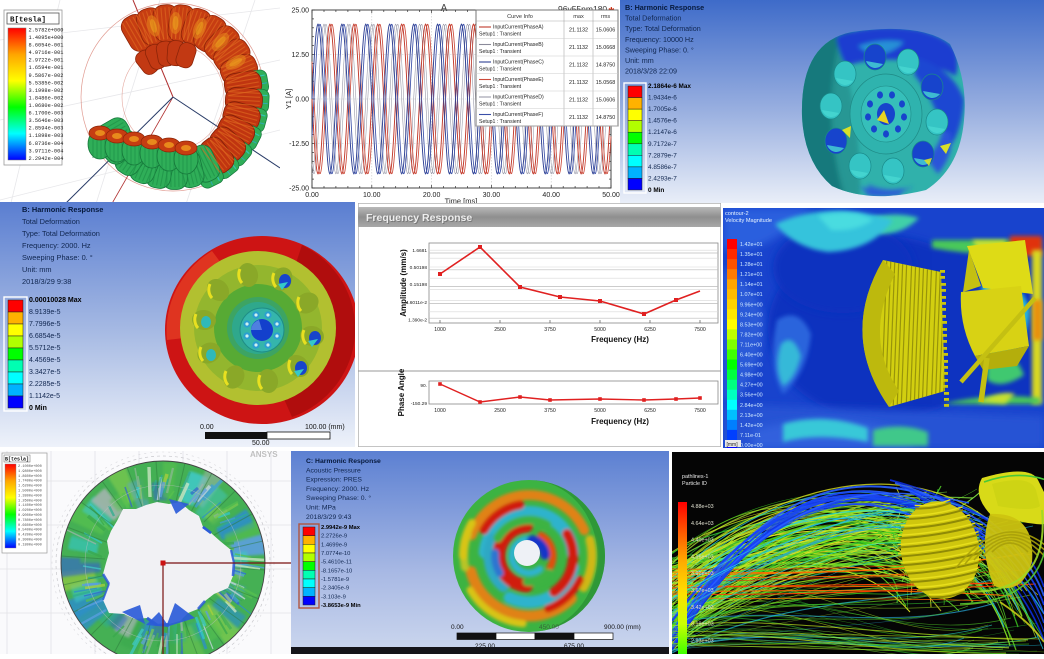  Describe the element at coordinates (372, 195) in the screenshot. I see `svg-text: 10.00` at that location.